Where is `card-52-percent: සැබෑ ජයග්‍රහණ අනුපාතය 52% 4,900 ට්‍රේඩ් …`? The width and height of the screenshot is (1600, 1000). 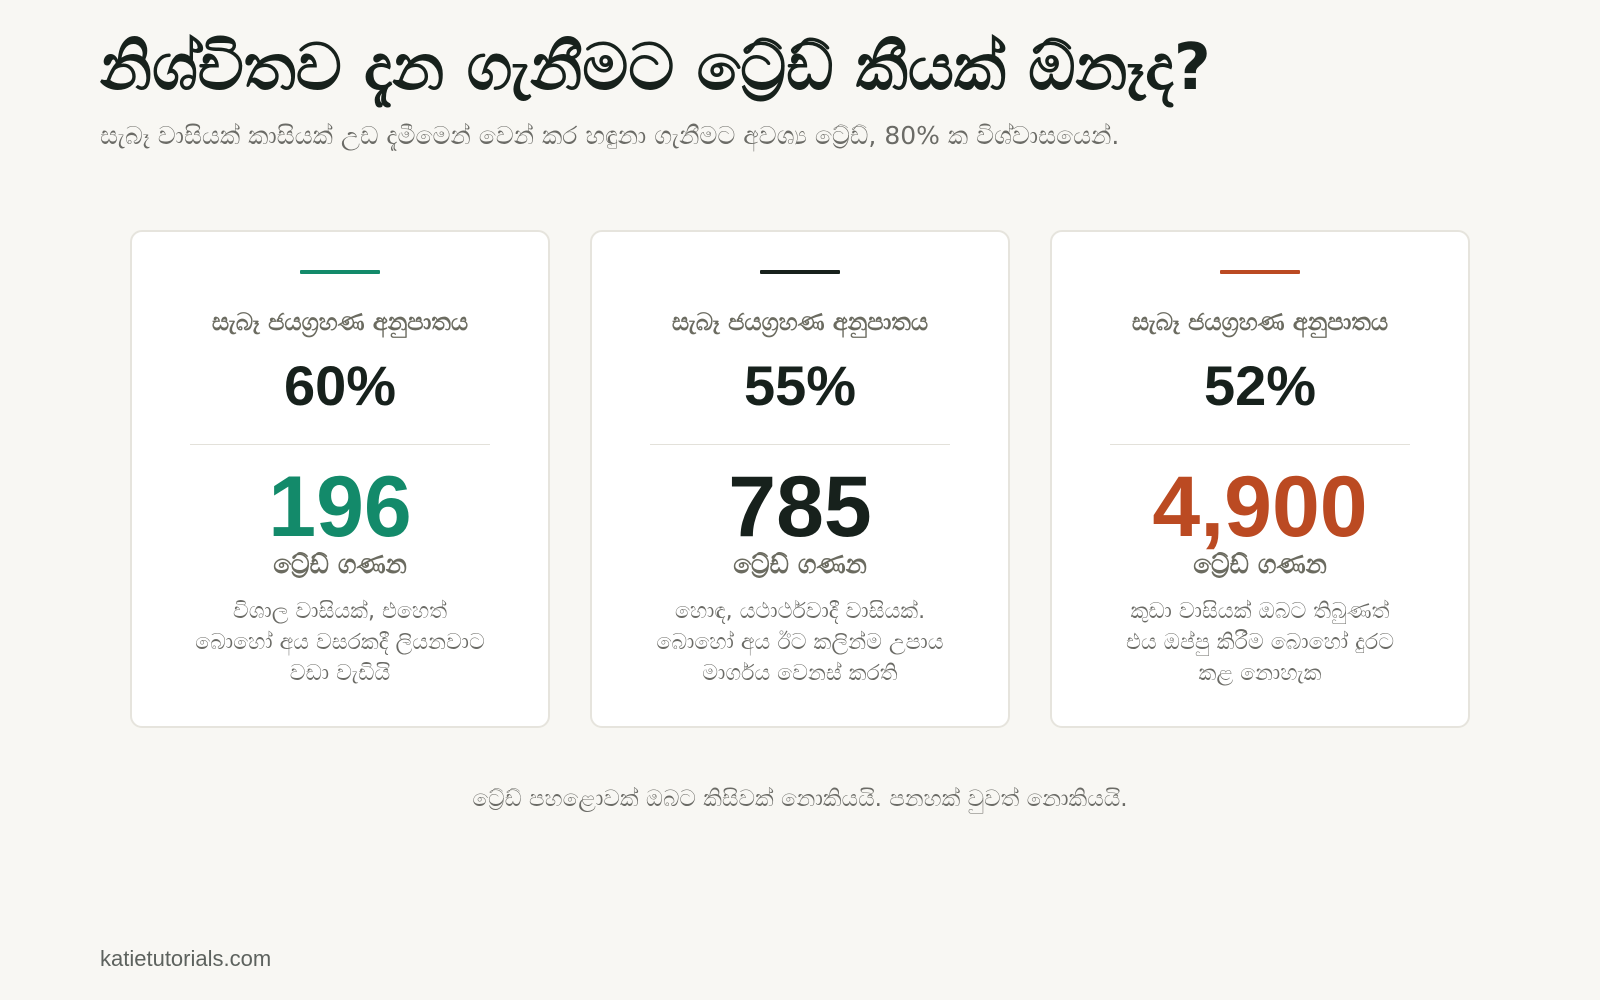
card-52-percent: සැබෑ ජයග්‍රහණ අනුපාතය 52% 4,900 ට්‍රේඩ් … is located at coordinates (1260, 479).